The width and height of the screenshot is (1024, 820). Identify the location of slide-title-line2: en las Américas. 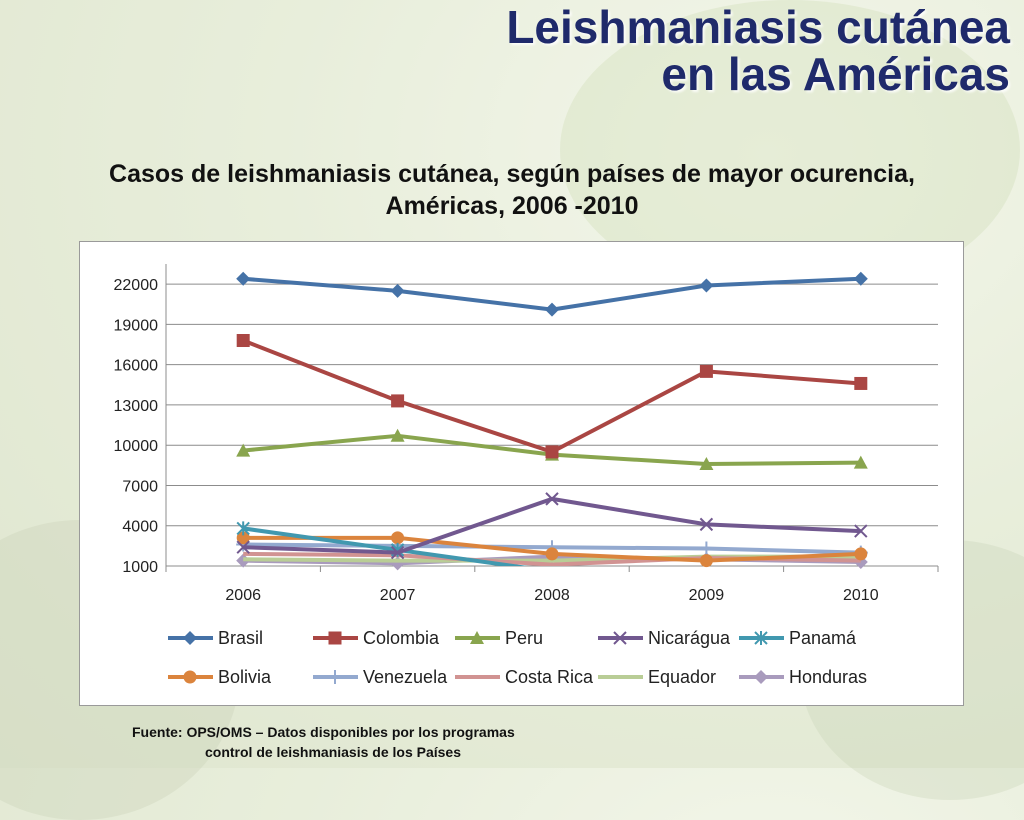
(835, 74).